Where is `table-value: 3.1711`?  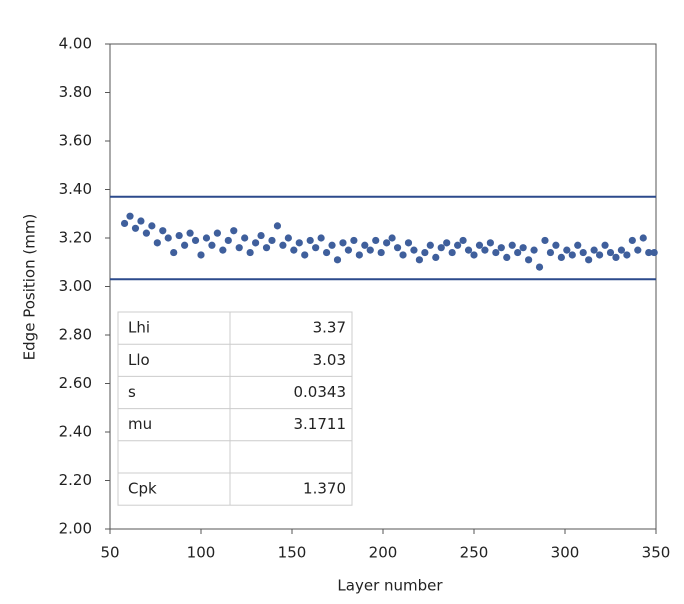
table-value: 3.1711 is located at coordinates (320, 424).